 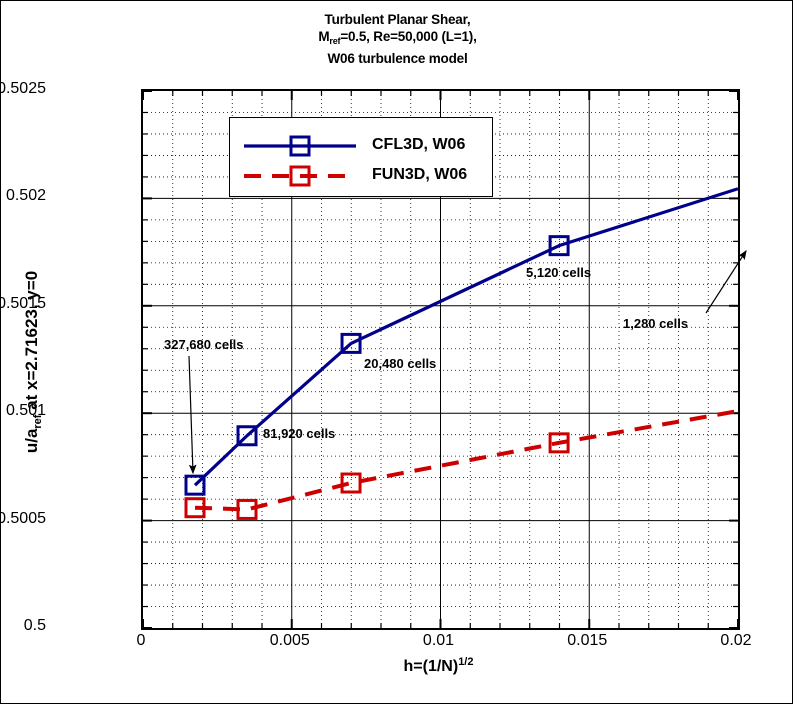 What do you see at coordinates (656, 323) in the screenshot?
I see `annotation-label: 1,280 cells` at bounding box center [656, 323].